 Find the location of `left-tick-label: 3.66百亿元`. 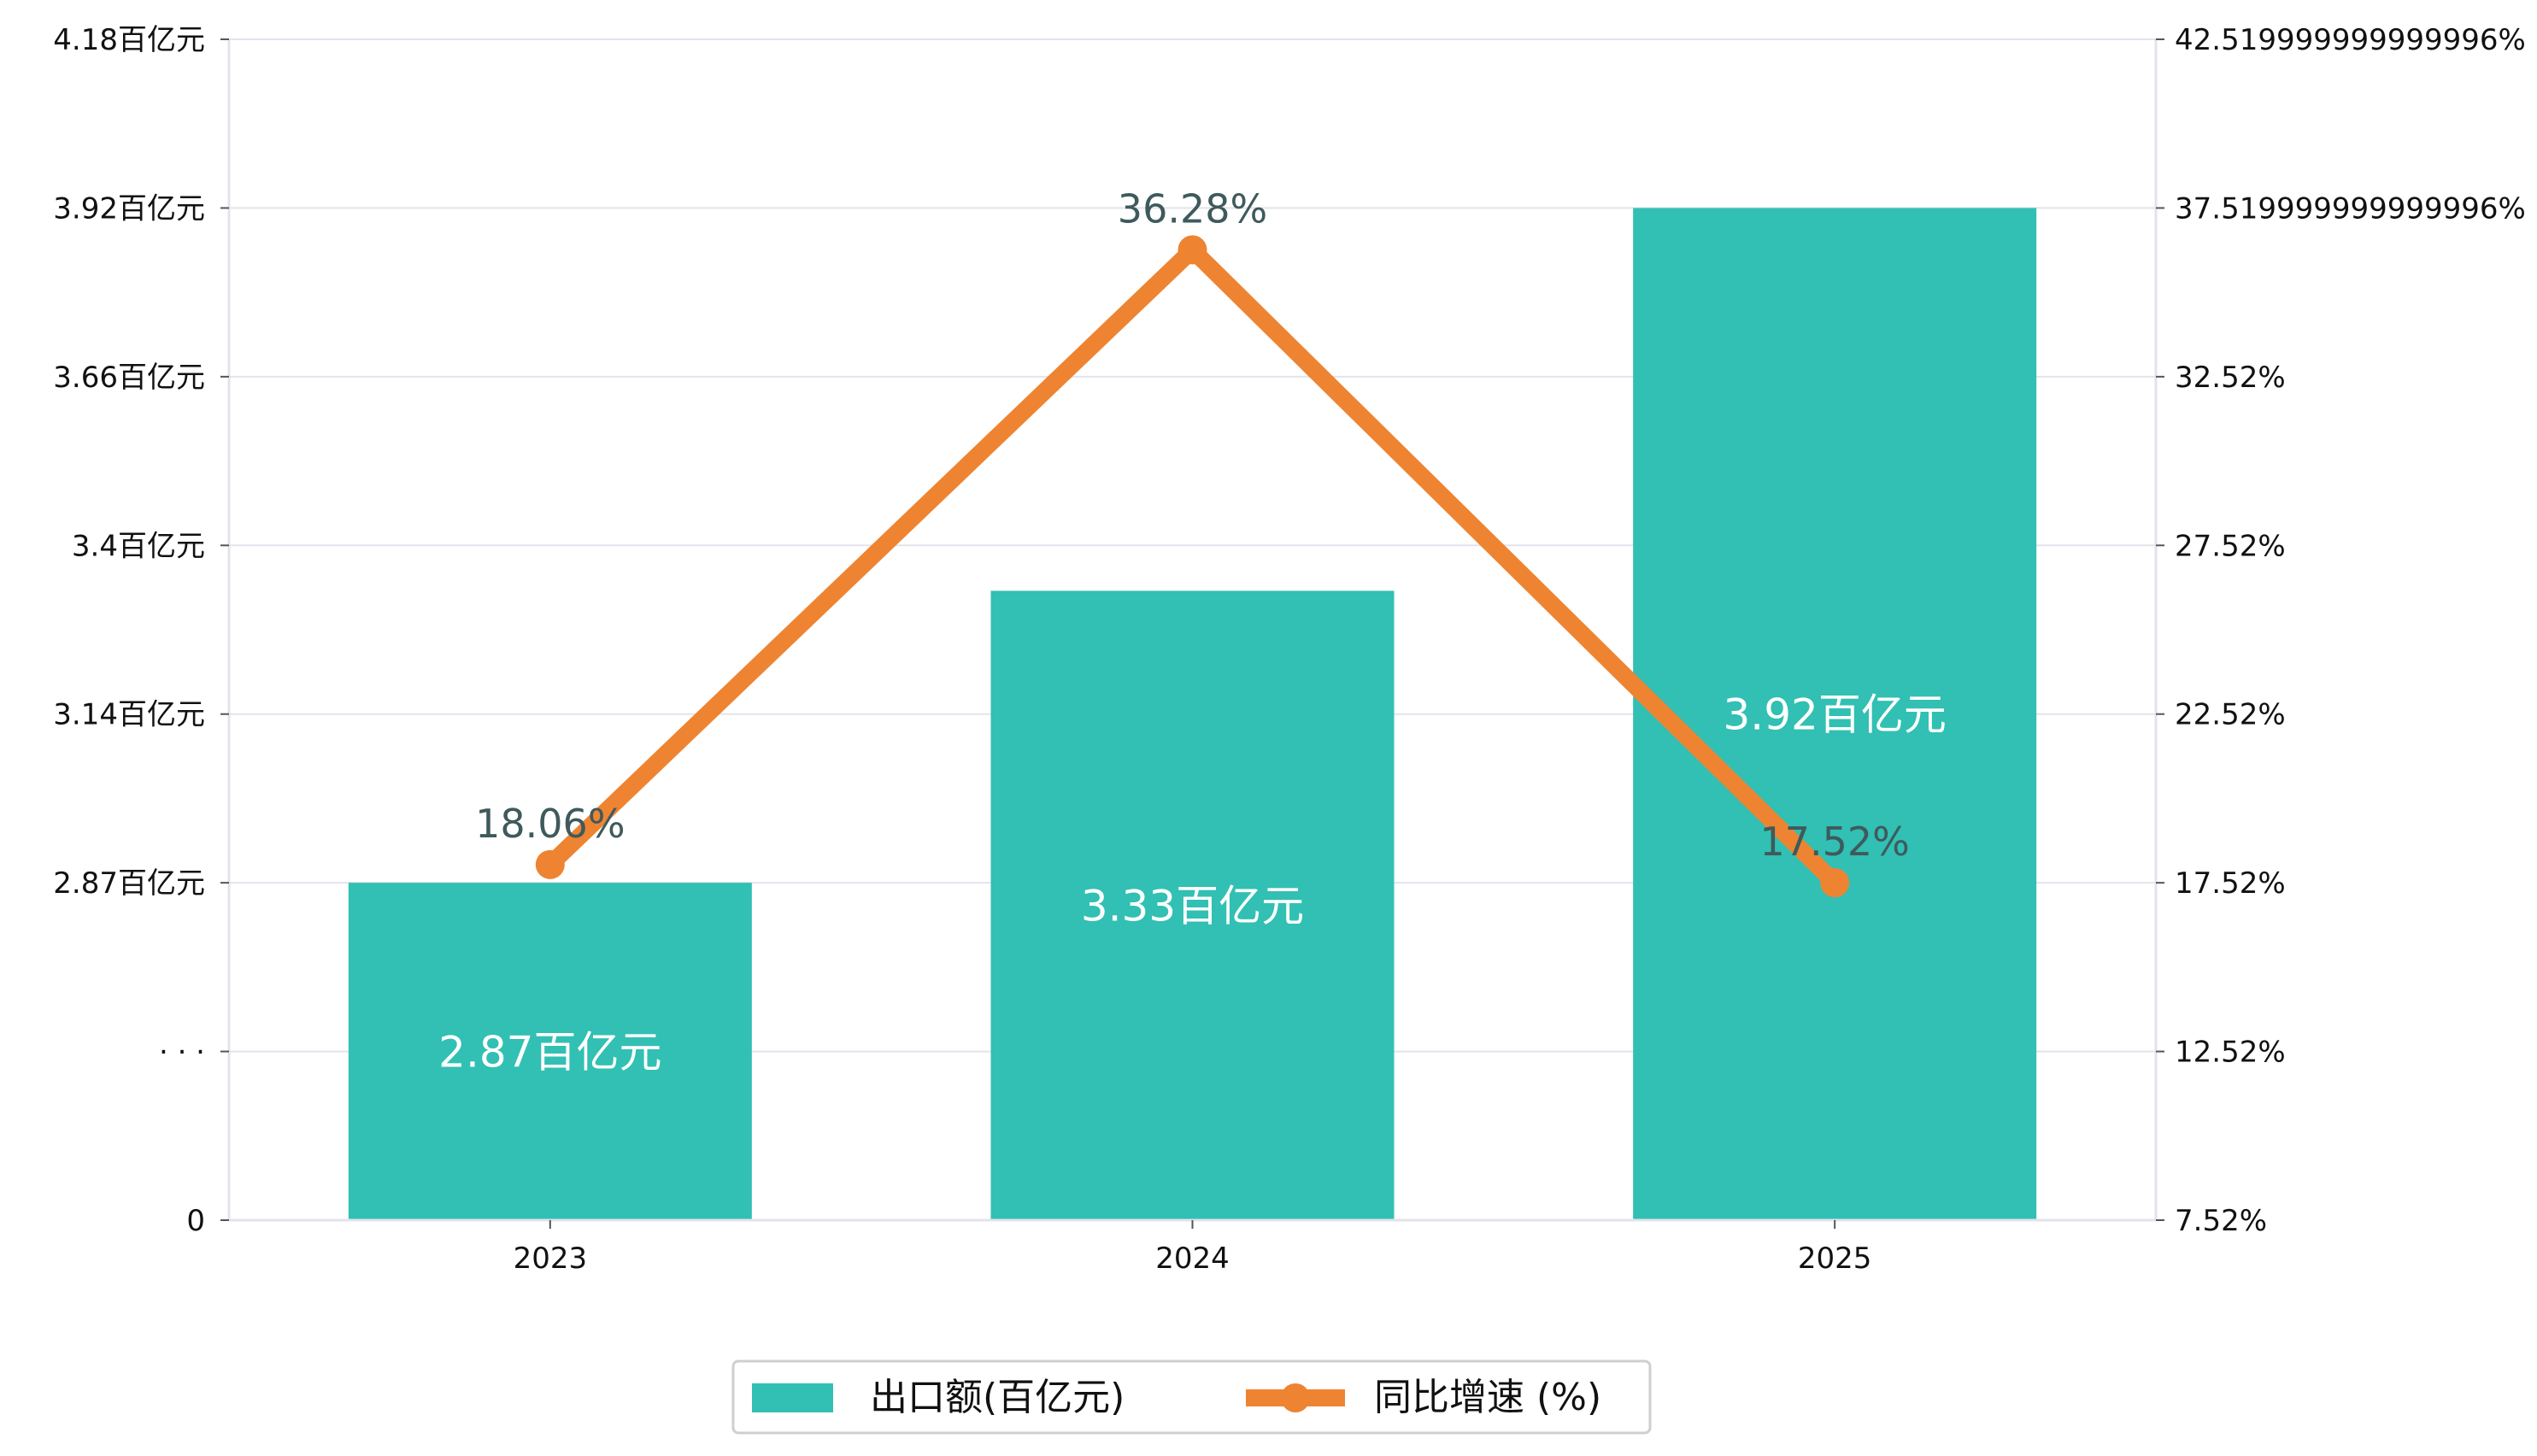

left-tick-label: 3.66百亿元 is located at coordinates (129, 378).